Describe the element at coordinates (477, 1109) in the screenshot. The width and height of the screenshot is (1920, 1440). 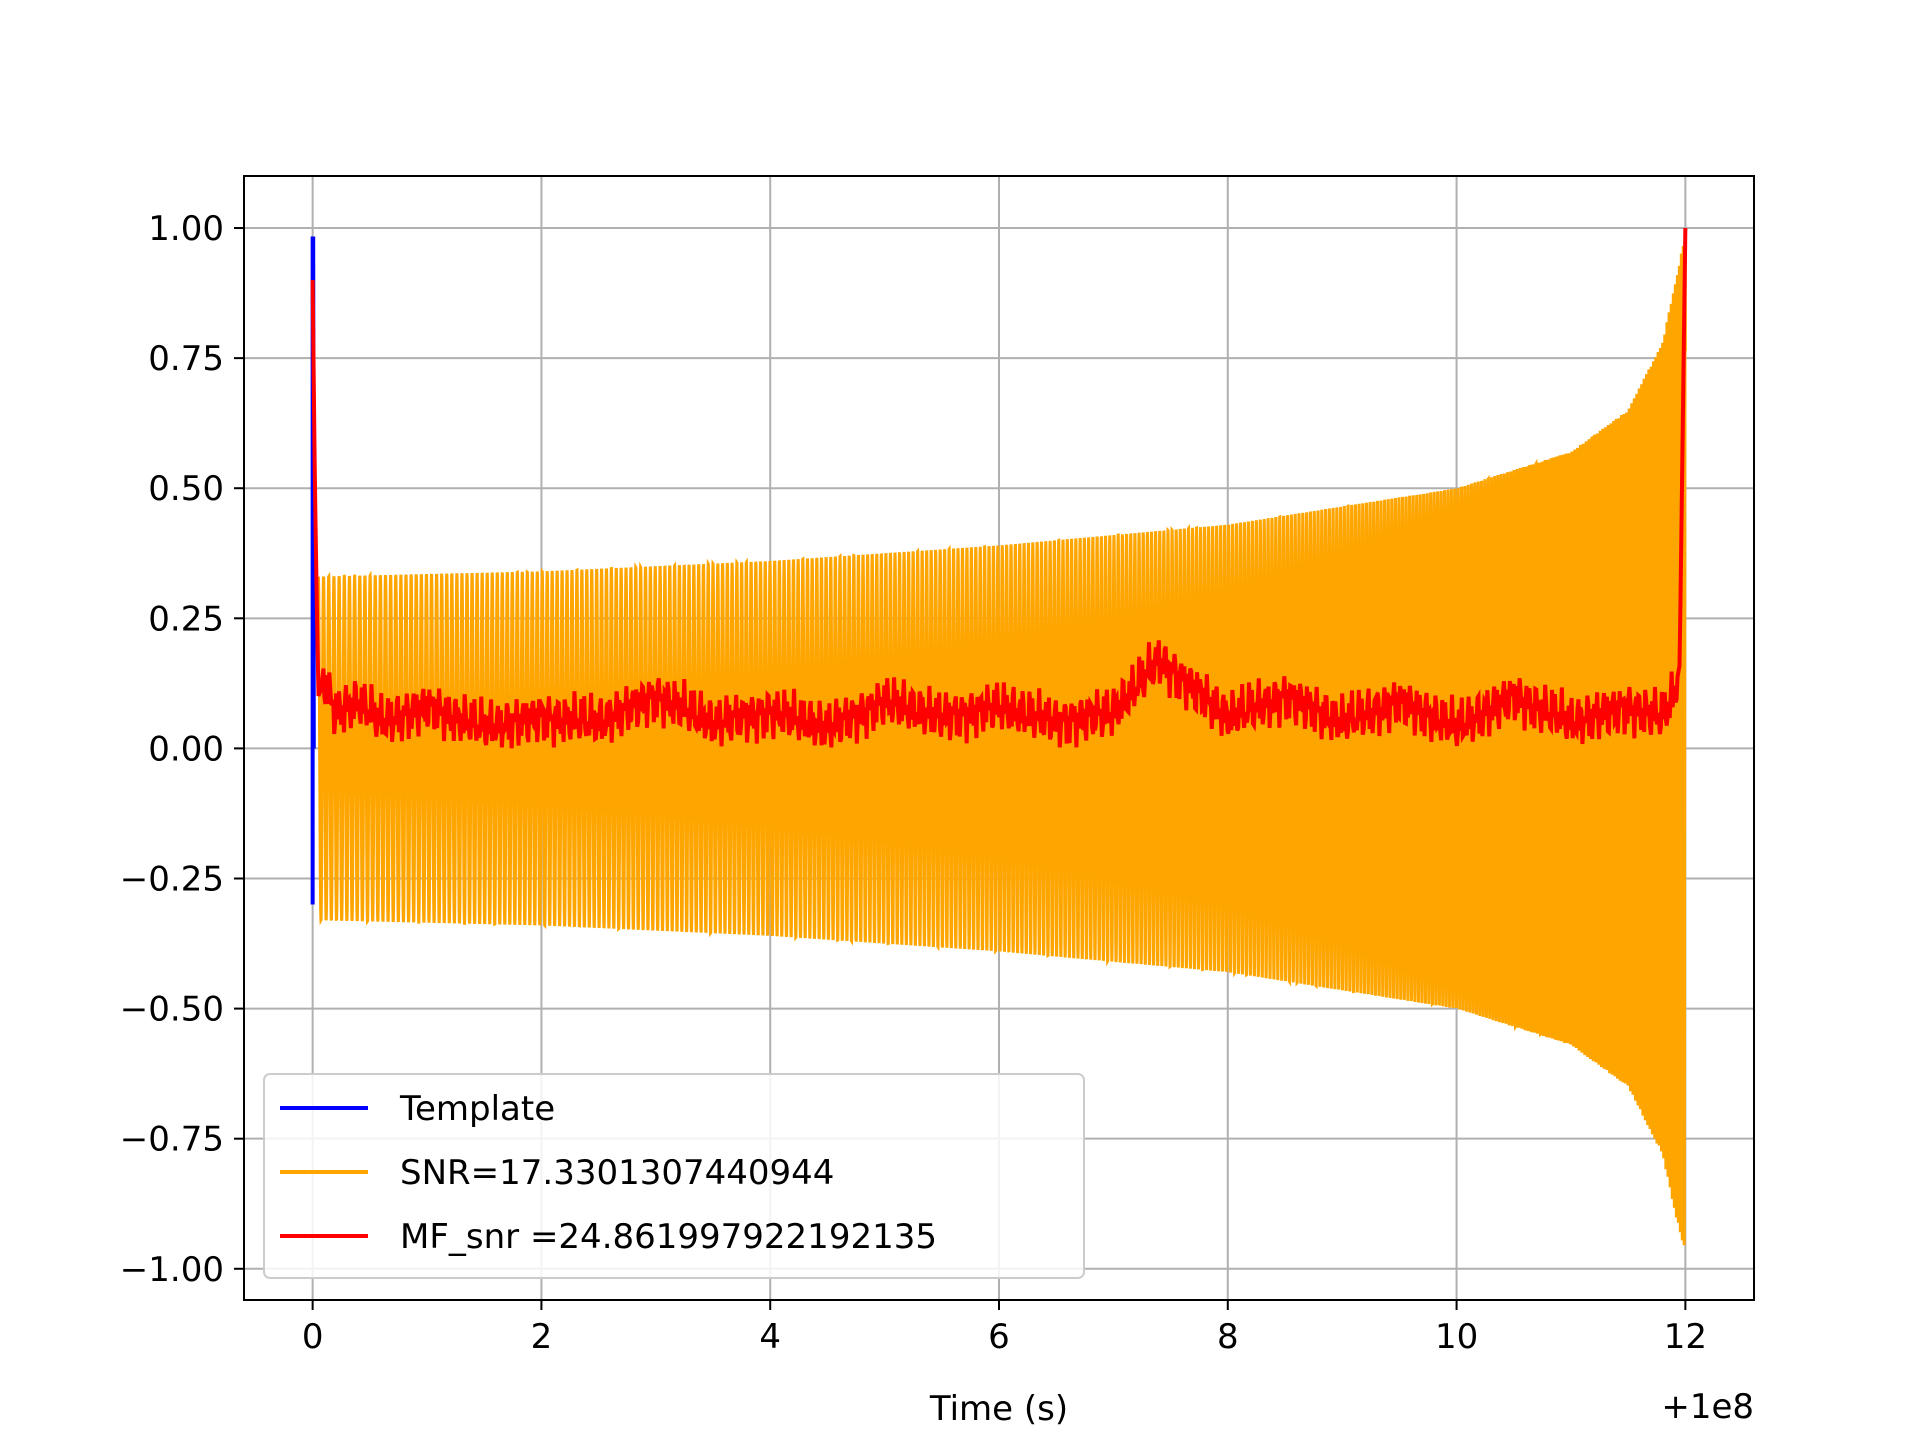
I see `legend-label: Template` at that location.